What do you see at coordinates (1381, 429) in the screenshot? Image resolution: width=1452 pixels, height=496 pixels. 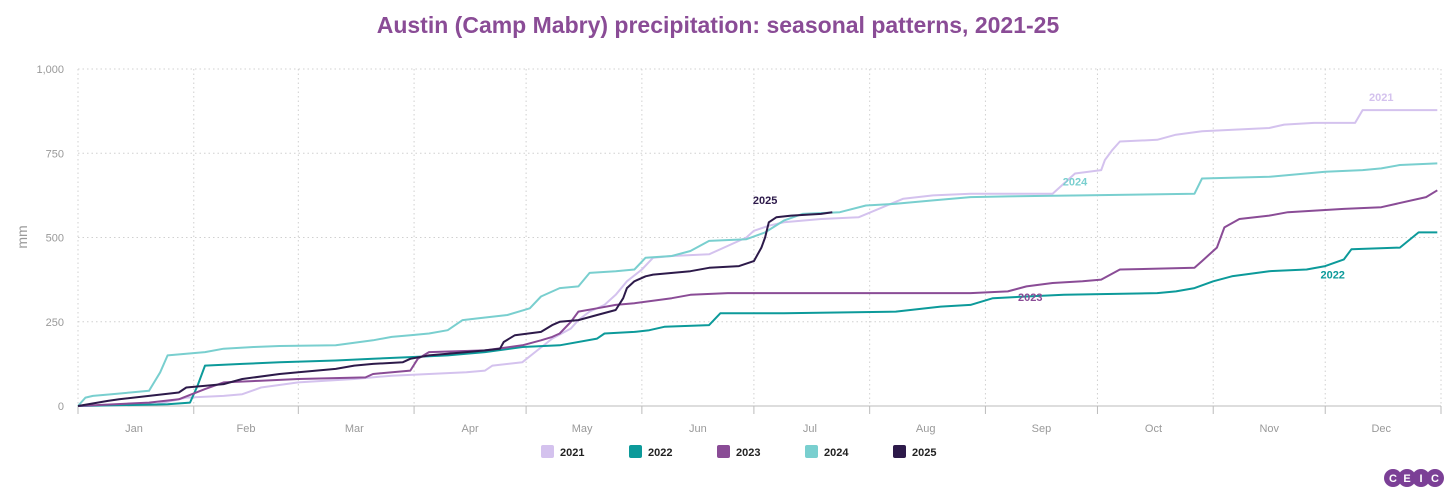 I see `x-tick-label: Dec` at bounding box center [1381, 429].